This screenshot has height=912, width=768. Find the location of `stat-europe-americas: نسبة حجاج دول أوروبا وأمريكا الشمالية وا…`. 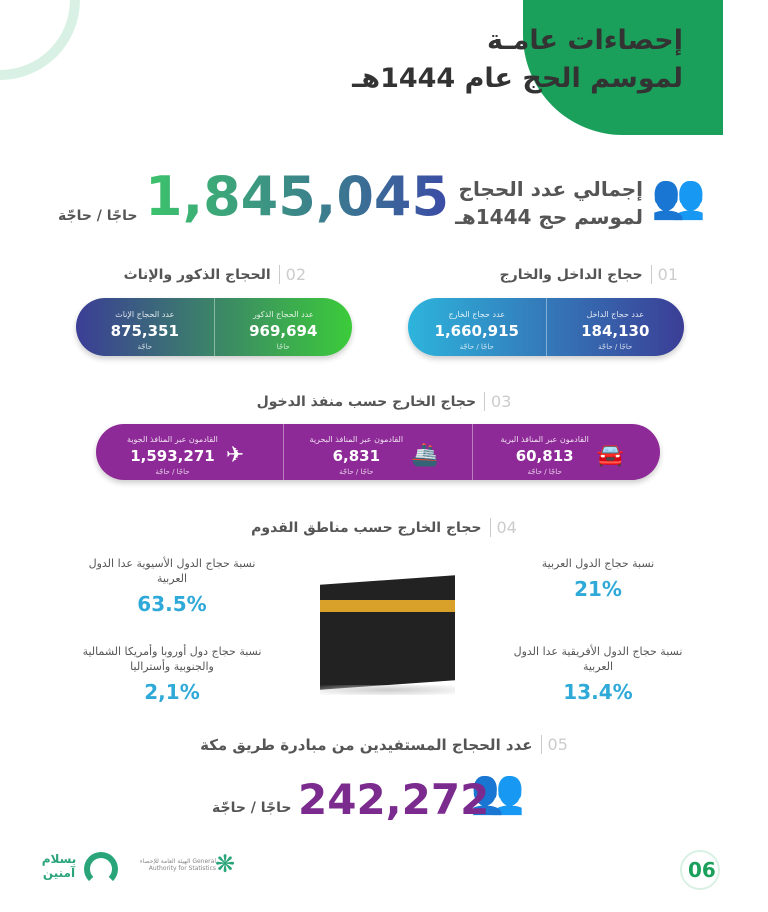

stat-europe-americas: نسبة حجاج دول أوروبا وأمريكا الشمالية وا… is located at coordinates (172, 674).